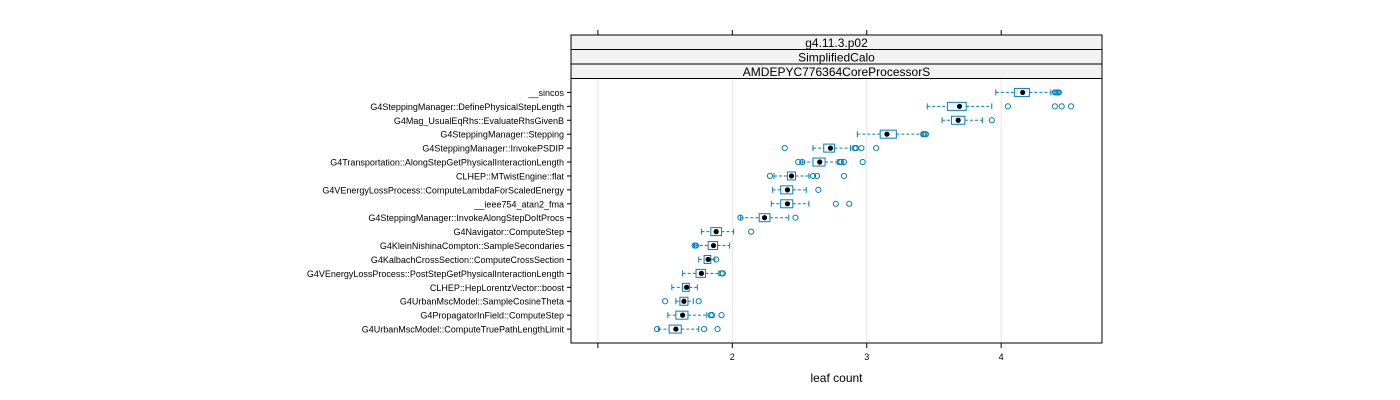 This screenshot has width=1400, height=400. What do you see at coordinates (482, 302) in the screenshot?
I see `category-label: G4UrbanMscModel::SampleCosineTheta` at bounding box center [482, 302].